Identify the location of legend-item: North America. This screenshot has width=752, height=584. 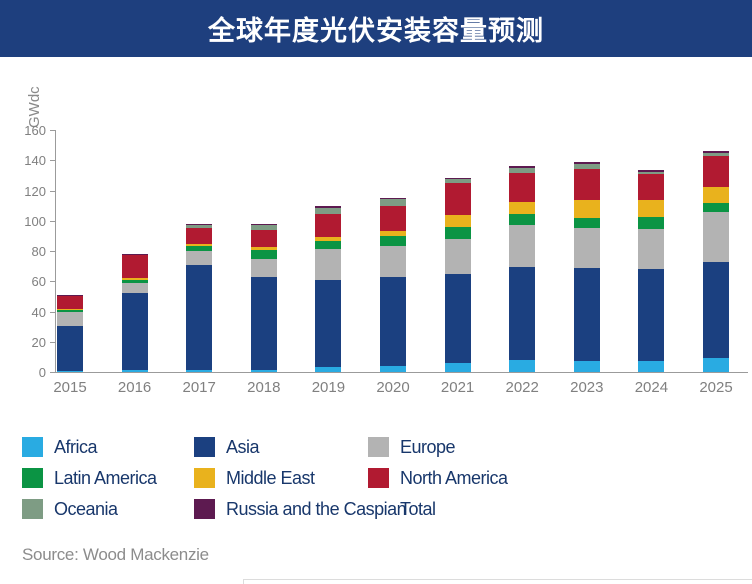
(438, 478).